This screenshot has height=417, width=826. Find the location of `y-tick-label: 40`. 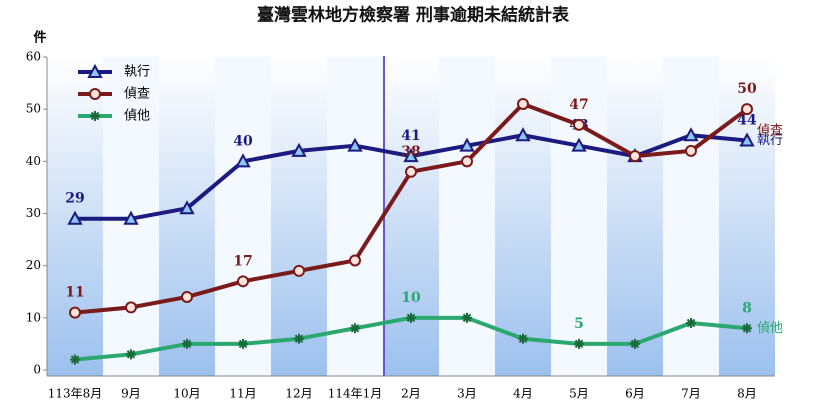

y-tick-label: 40 is located at coordinates (33, 161).